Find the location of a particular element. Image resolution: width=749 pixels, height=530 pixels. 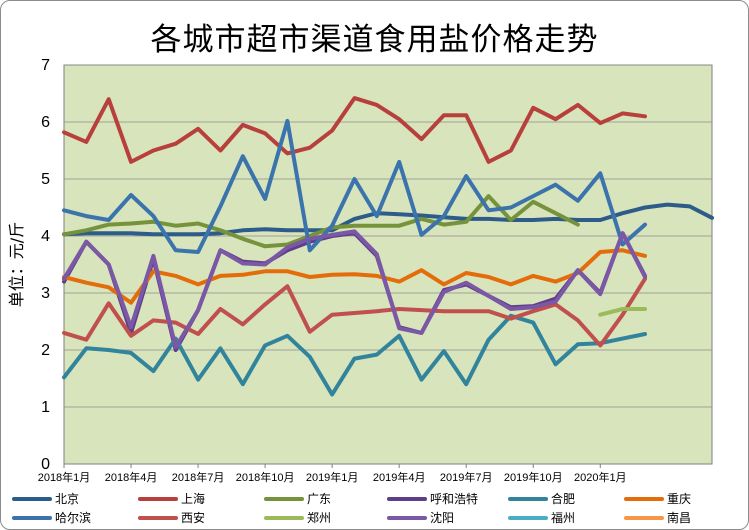

legend-label-呼和浩特: 呼和浩特 is located at coordinates (454, 498).